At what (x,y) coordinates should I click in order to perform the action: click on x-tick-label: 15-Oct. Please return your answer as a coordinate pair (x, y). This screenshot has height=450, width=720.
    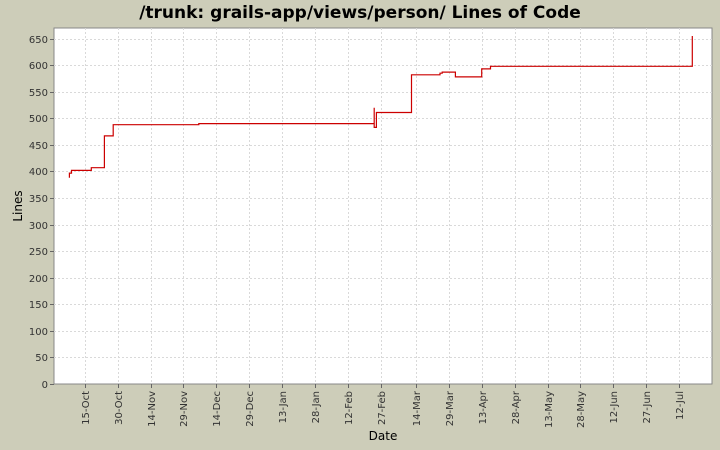
    Looking at the image, I should click on (86, 408).